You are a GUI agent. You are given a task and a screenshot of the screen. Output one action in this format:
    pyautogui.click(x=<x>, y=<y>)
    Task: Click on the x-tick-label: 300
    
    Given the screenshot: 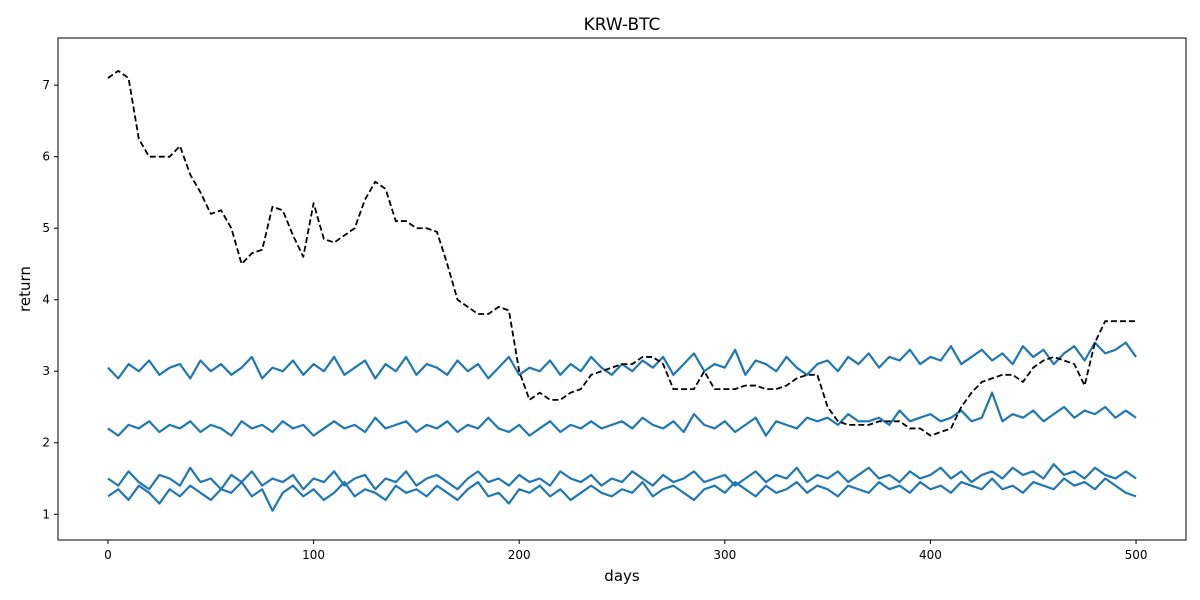 What is the action you would take?
    pyautogui.click(x=724, y=555)
    